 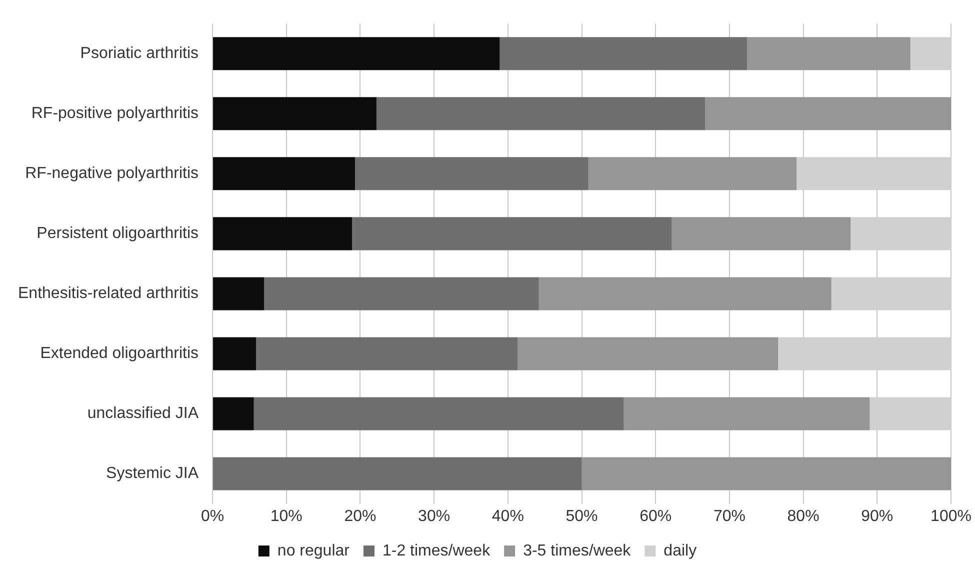 I want to click on x-tick-label: 40%, so click(x=508, y=516).